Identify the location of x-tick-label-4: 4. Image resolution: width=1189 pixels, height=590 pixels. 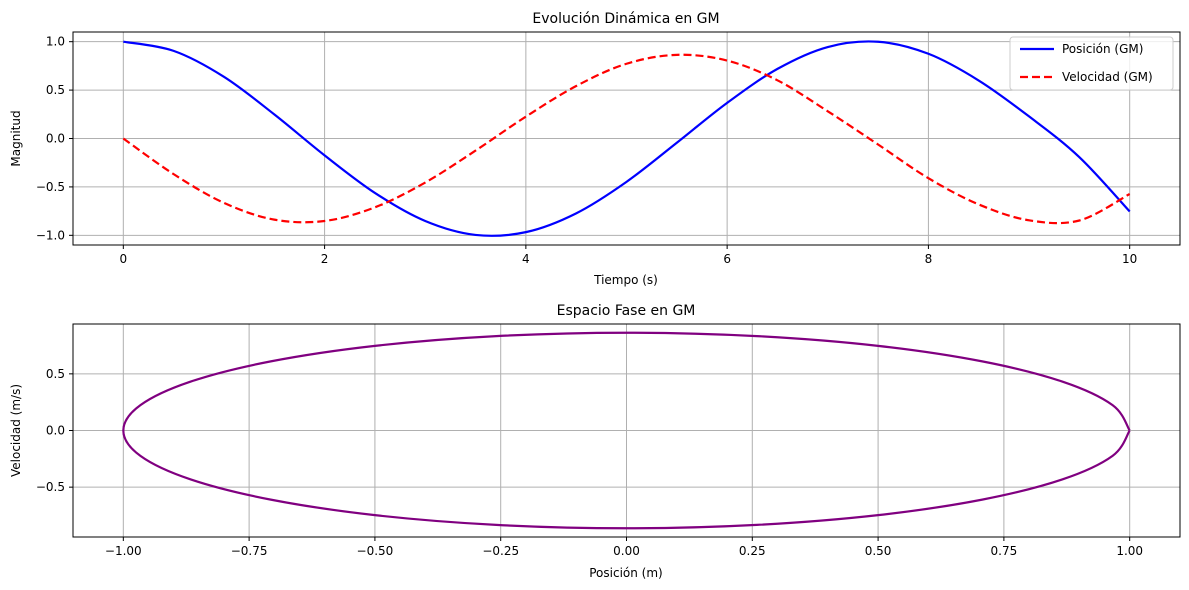
(526, 259).